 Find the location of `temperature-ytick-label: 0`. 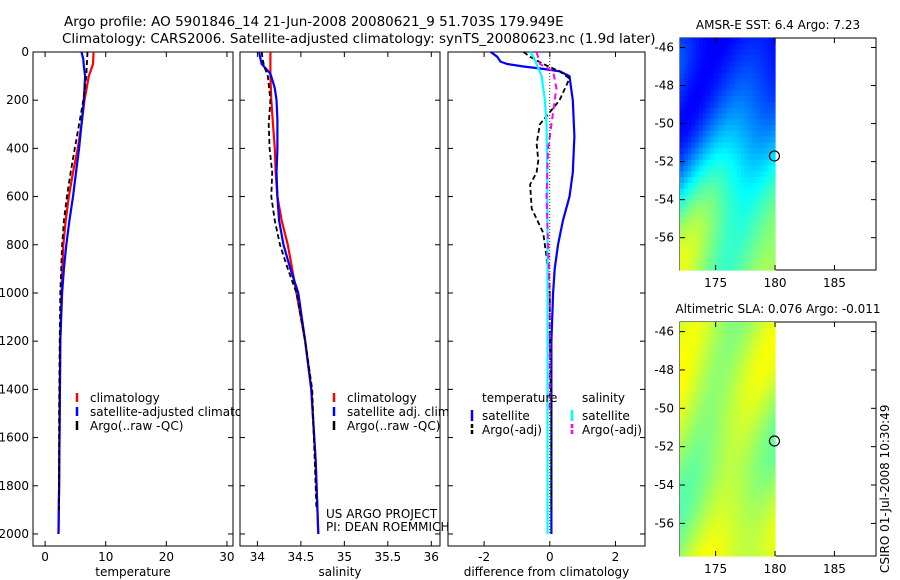

temperature-ytick-label: 0 is located at coordinates (25, 52).